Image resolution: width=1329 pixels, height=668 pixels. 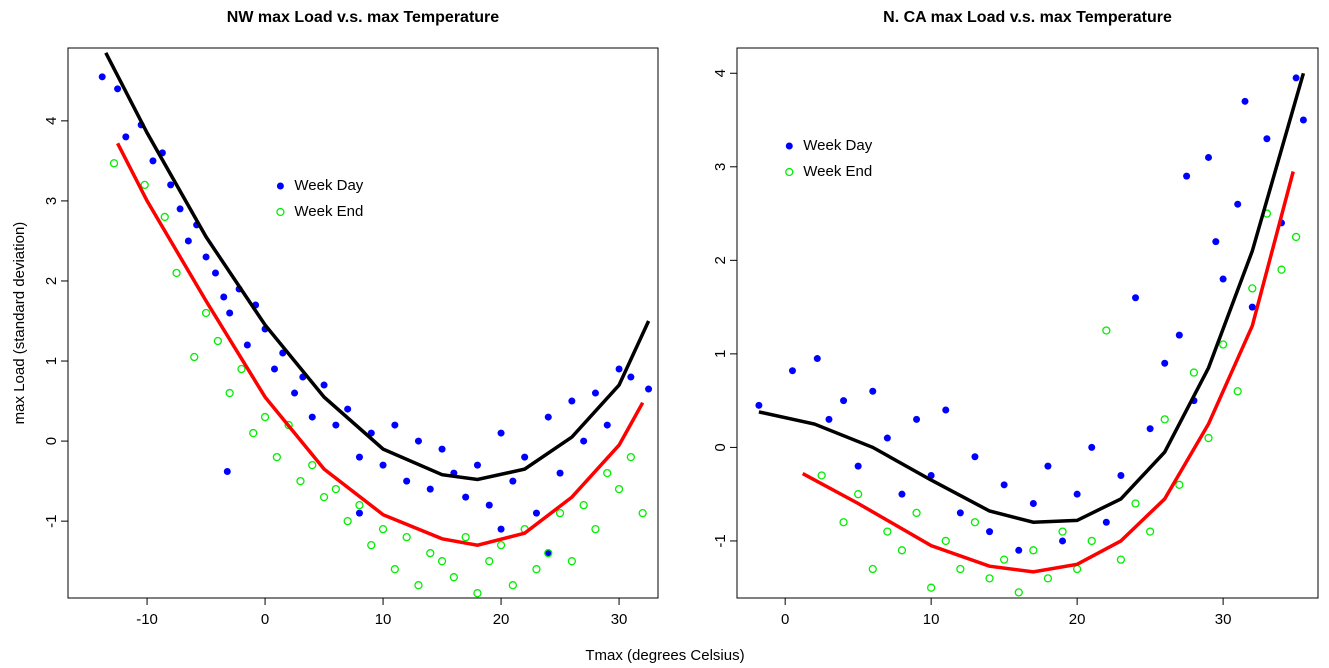 What do you see at coordinates (363, 17) in the screenshot?
I see `chart-title: NW max Load v.s. max Temperature` at bounding box center [363, 17].